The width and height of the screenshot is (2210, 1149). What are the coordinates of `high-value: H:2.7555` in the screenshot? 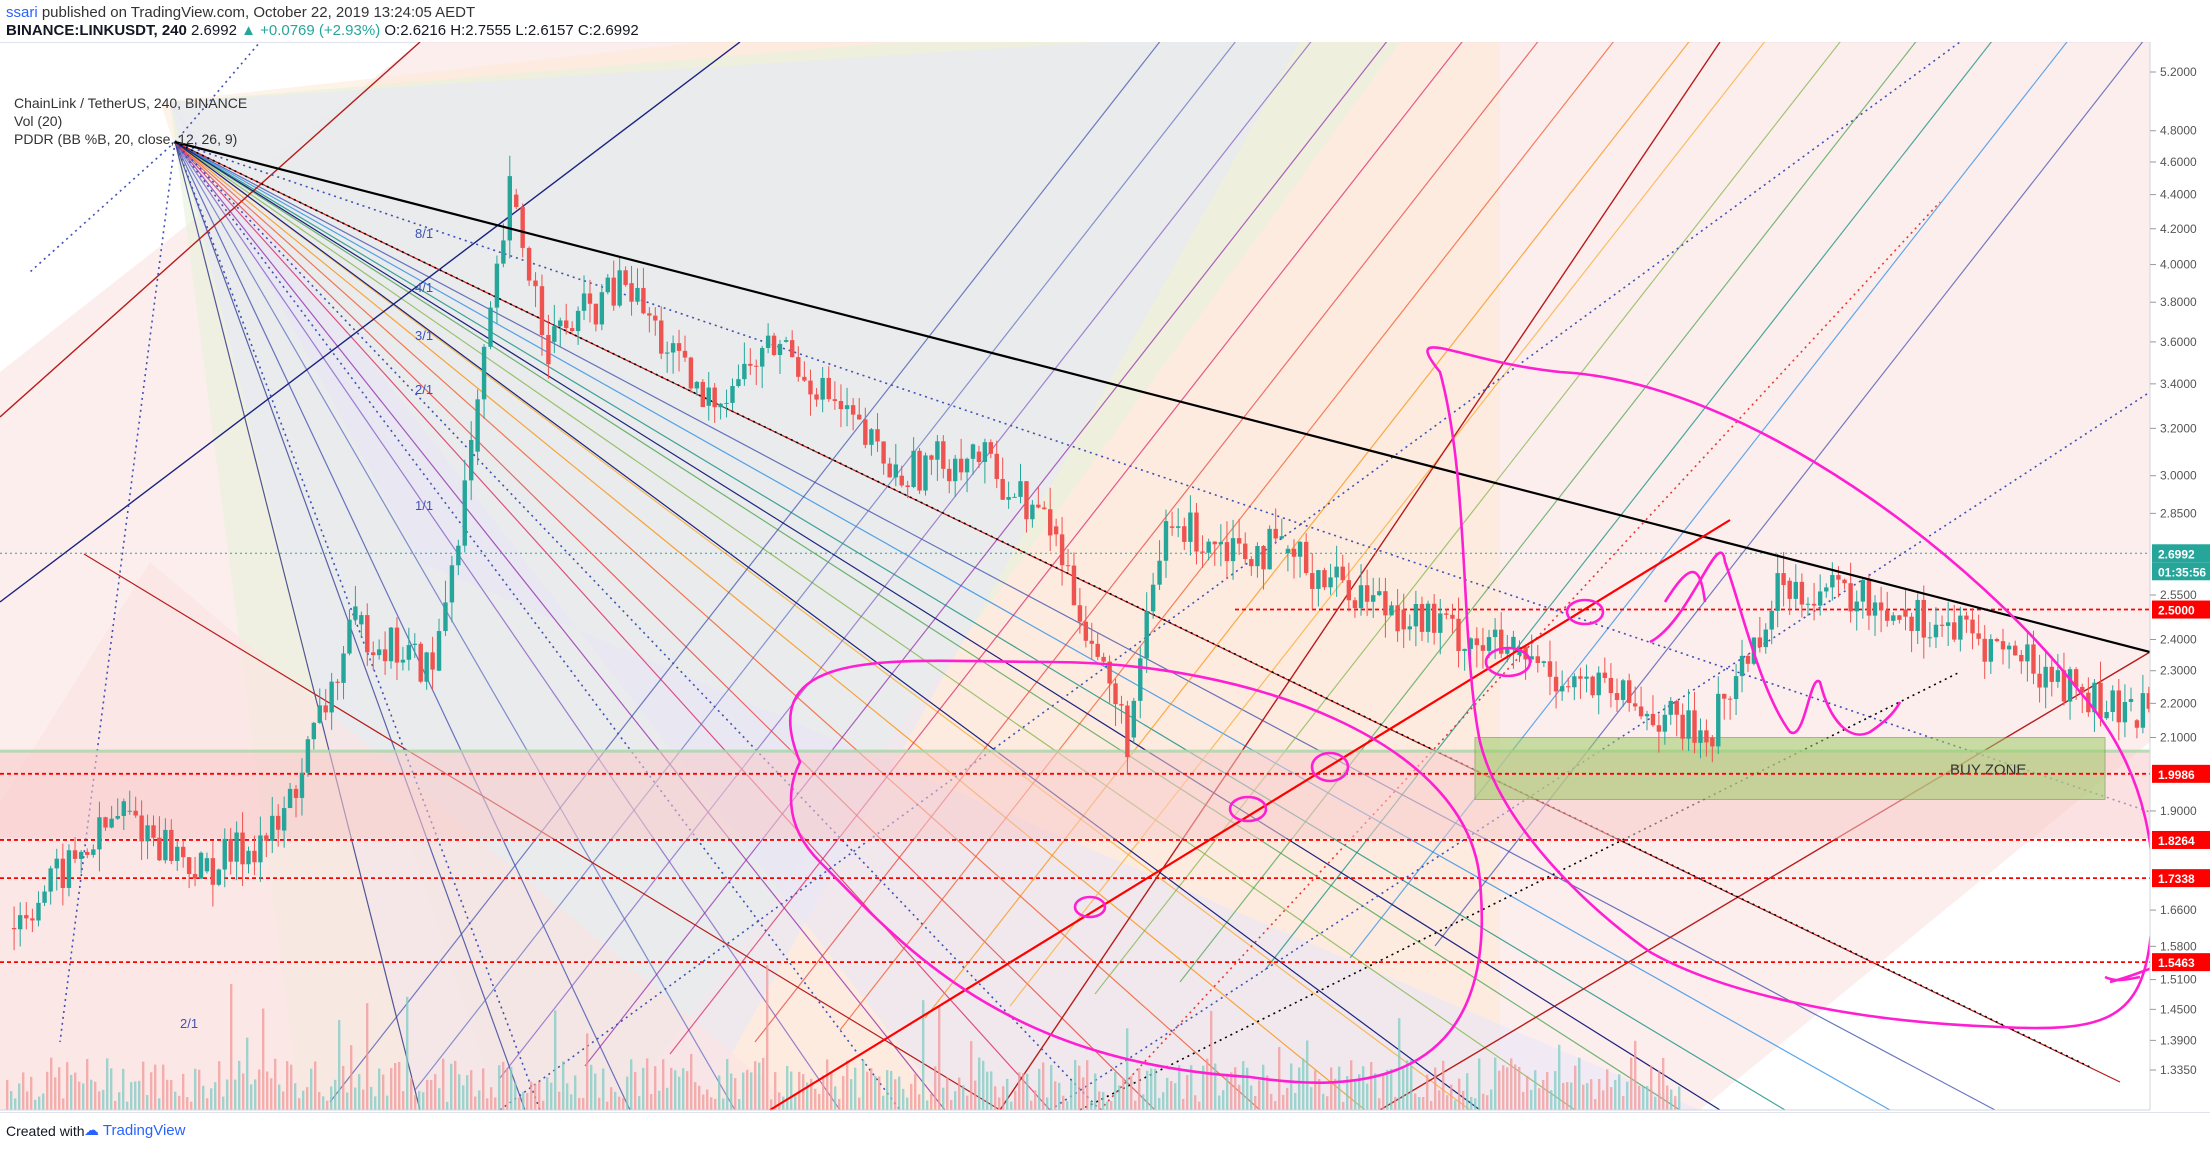 It's located at (481, 30).